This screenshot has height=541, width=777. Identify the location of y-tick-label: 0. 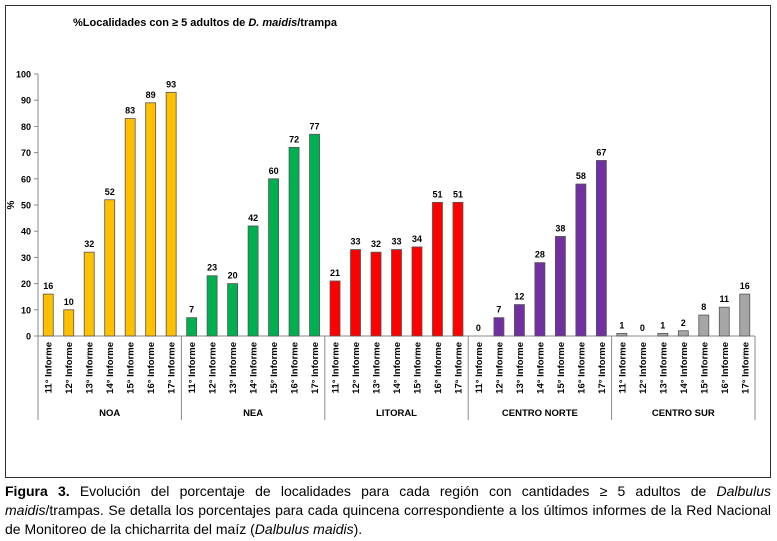
(28, 337).